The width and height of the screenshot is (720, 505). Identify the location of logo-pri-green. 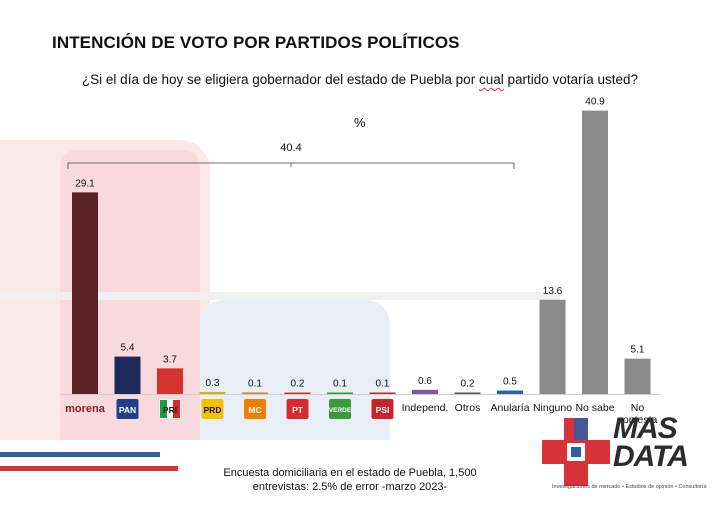
(163, 409).